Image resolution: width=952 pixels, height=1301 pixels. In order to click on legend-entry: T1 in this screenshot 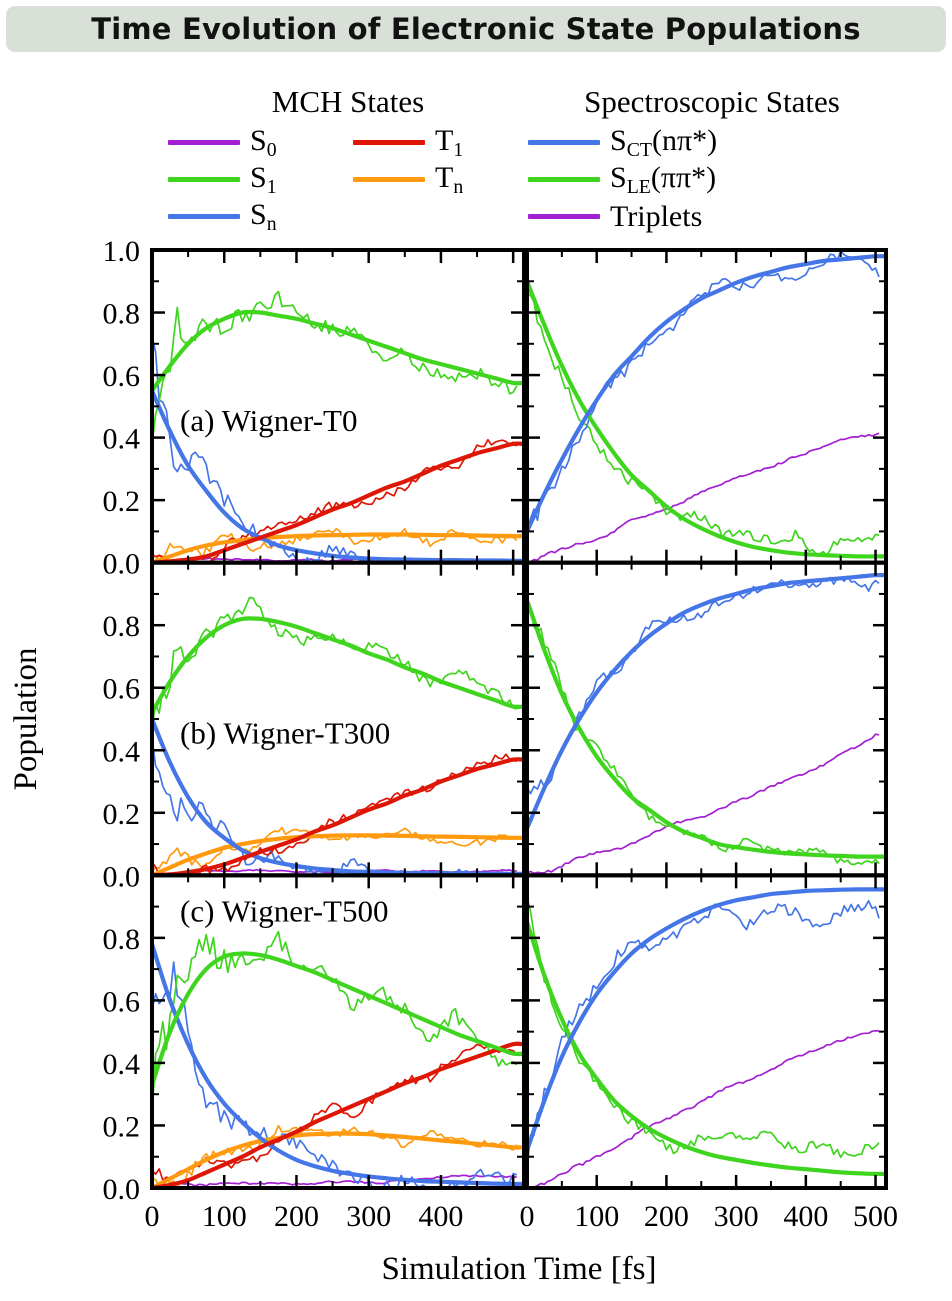, I will do `click(440, 142)`.